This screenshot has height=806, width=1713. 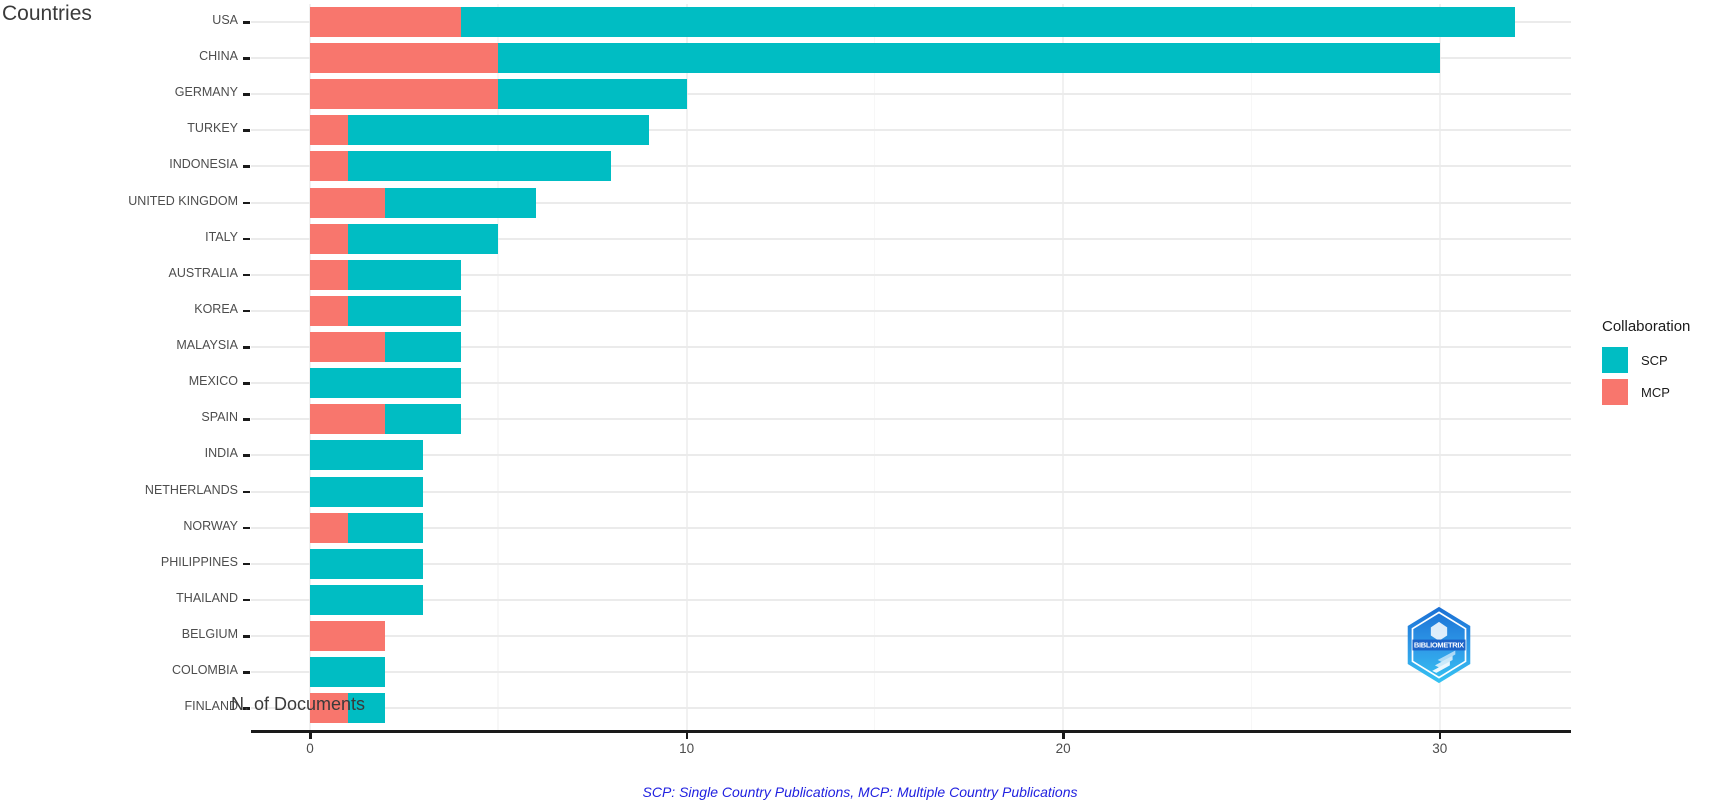 I want to click on bar-segment-thailand-scp, so click(x=366, y=599).